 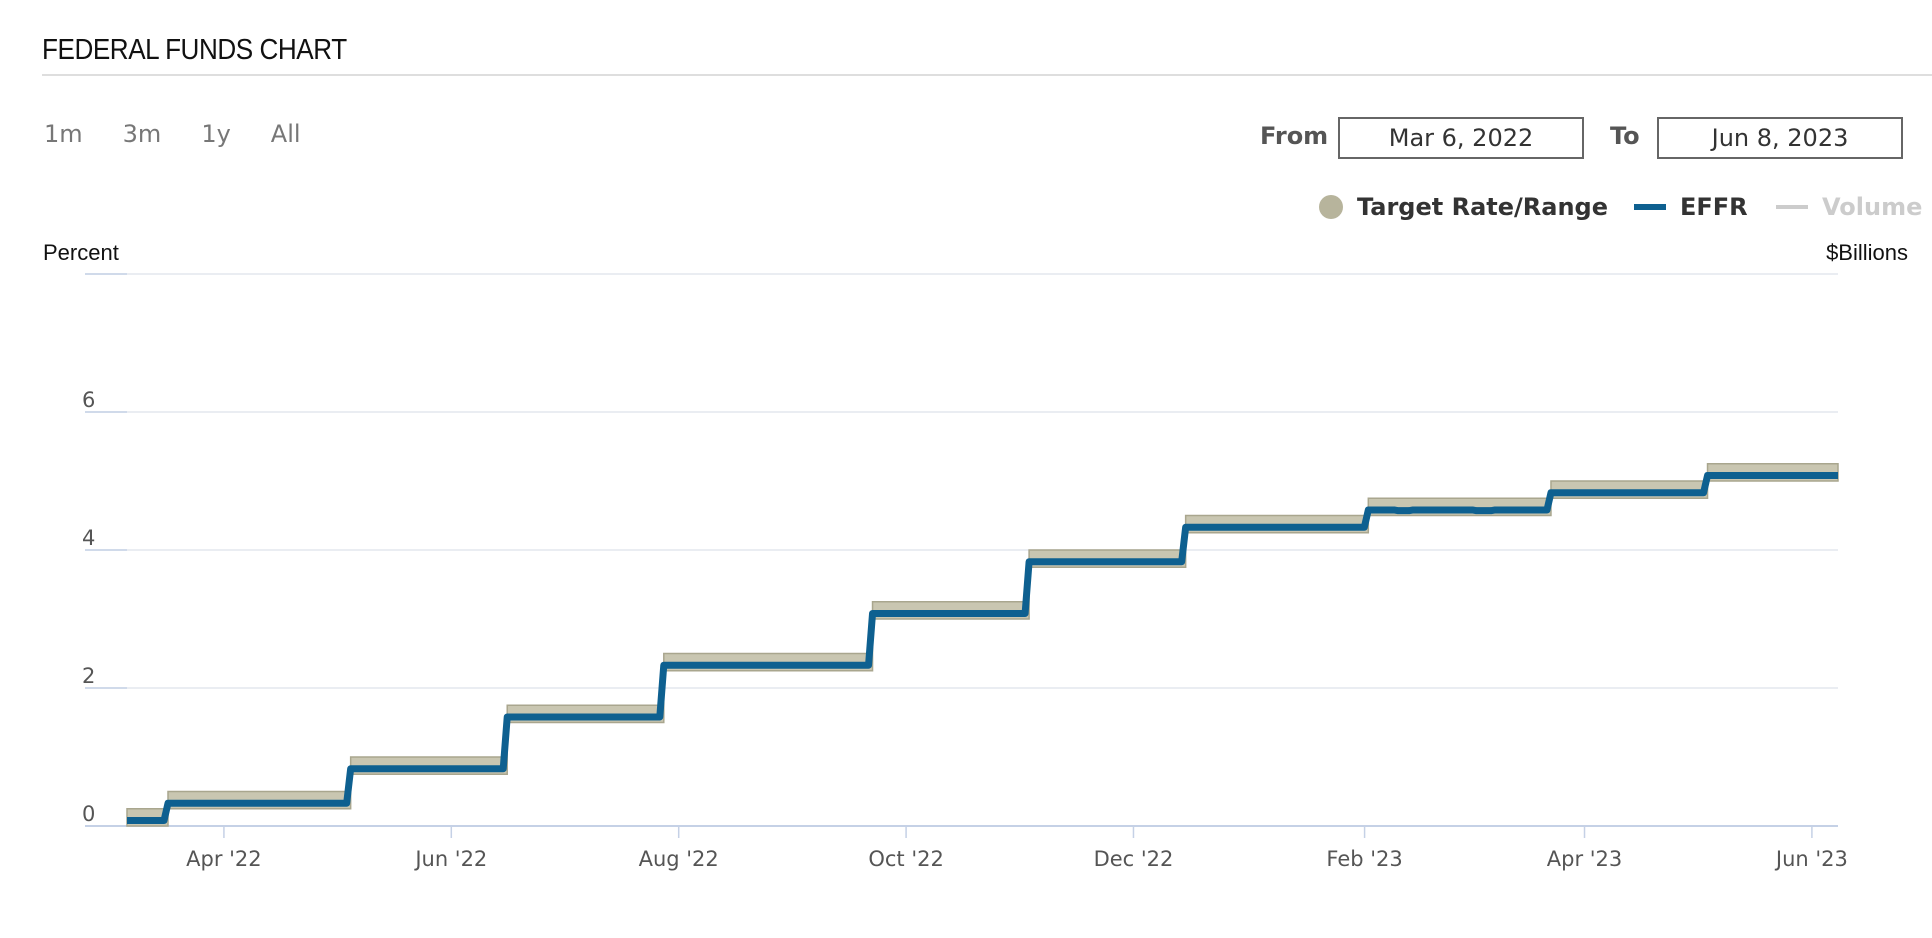 I want to click on y-tick-label: 0, so click(x=88, y=814).